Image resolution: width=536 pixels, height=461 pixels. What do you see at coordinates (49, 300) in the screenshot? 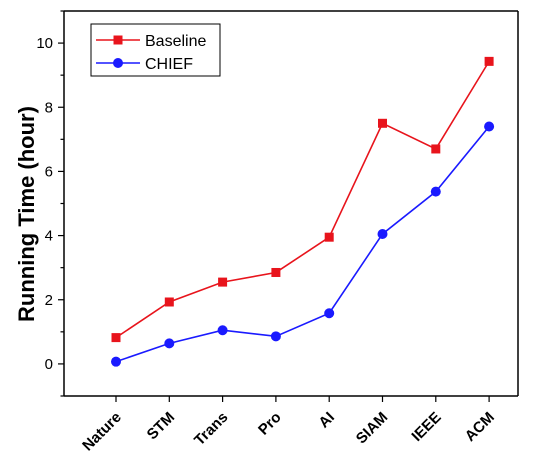
I see `y-tick-label: 2` at bounding box center [49, 300].